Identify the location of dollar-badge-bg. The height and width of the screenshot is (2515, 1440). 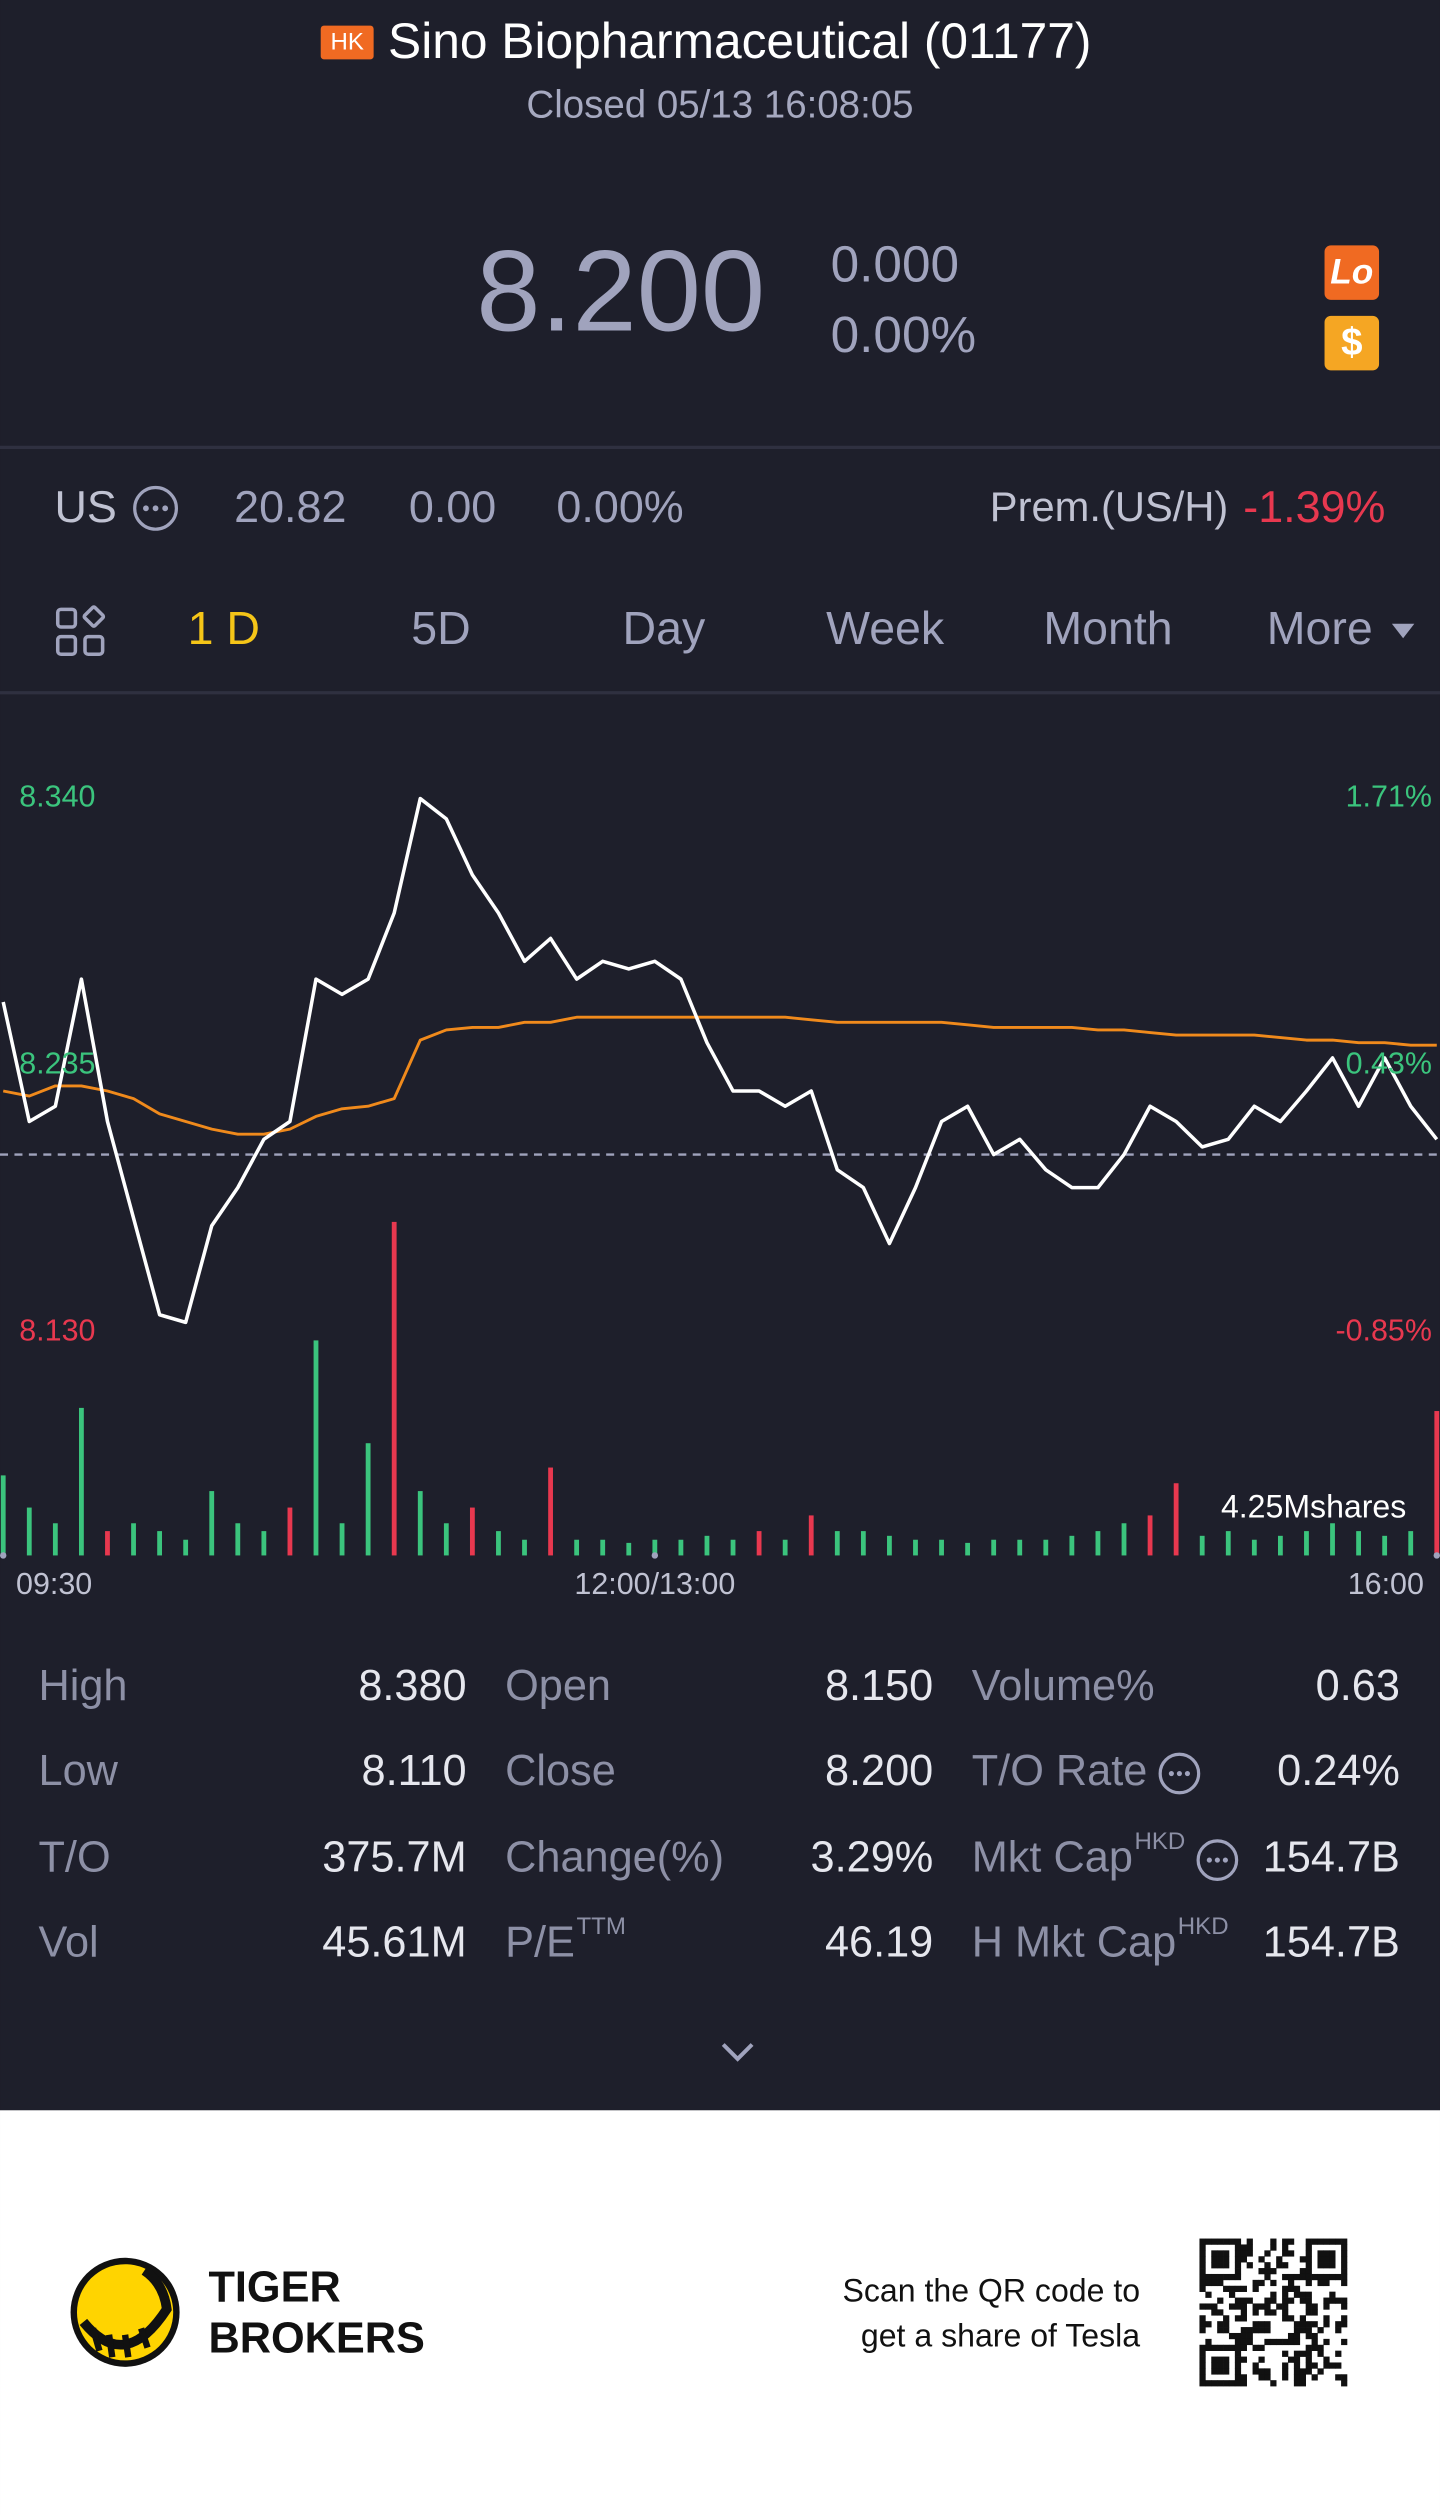
(1352, 343).